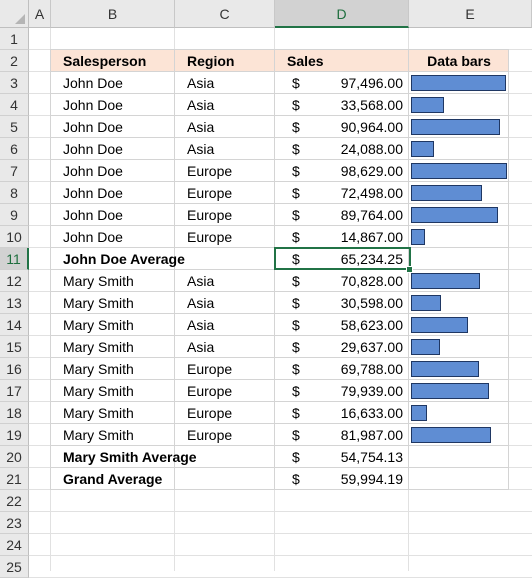 Image resolution: width=532 pixels, height=578 pixels. I want to click on cell-salesperson: Mary Smith Average, so click(130, 457).